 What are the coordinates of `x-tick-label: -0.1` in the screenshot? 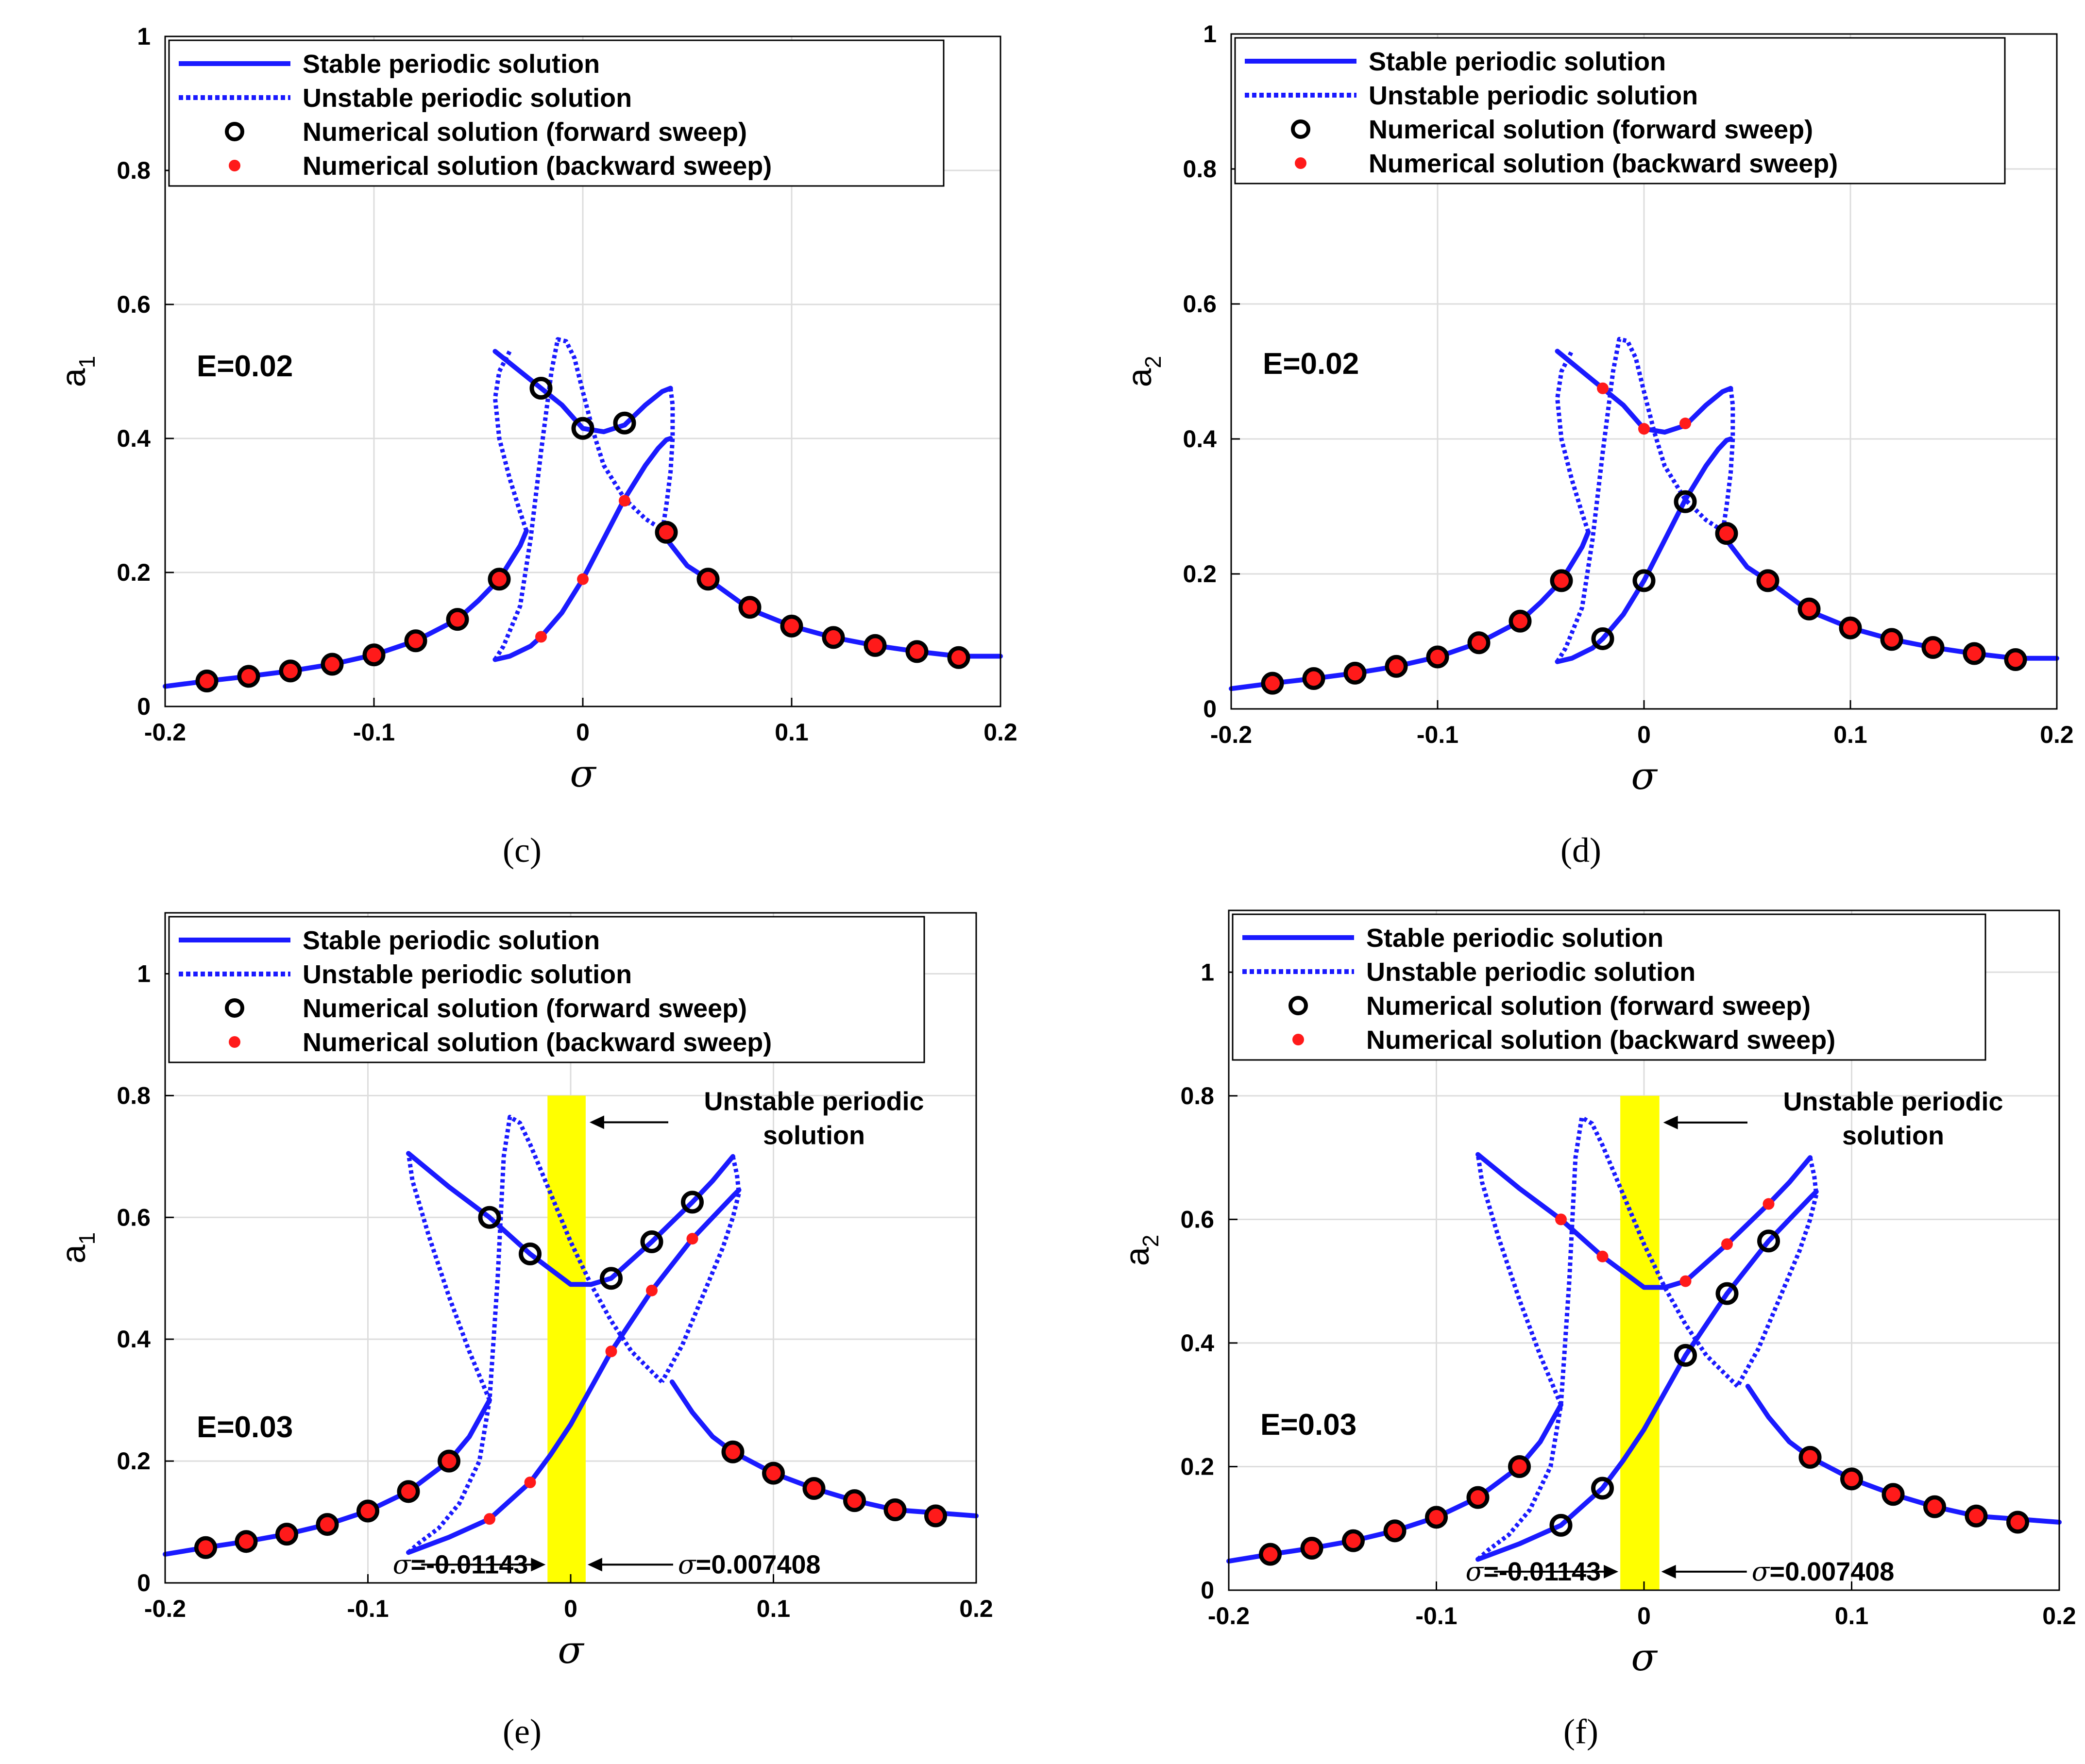 It's located at (1437, 734).